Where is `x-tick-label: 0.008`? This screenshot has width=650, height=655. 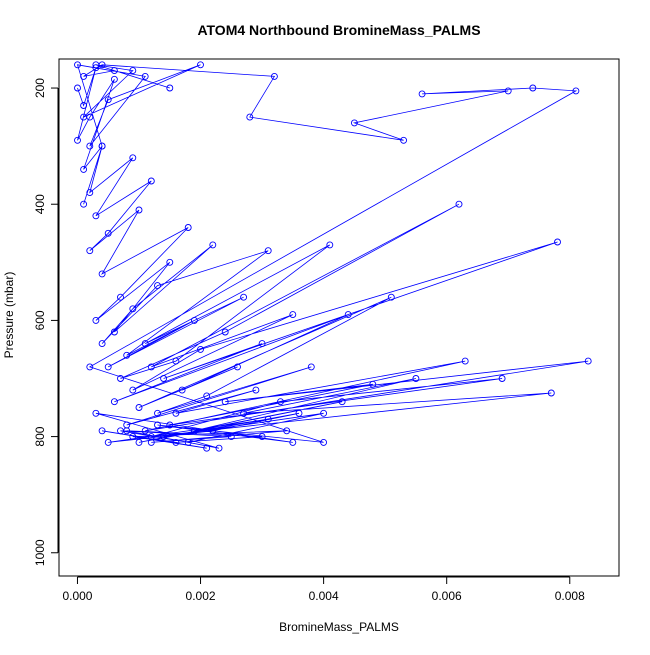 x-tick-label: 0.008 is located at coordinates (570, 596).